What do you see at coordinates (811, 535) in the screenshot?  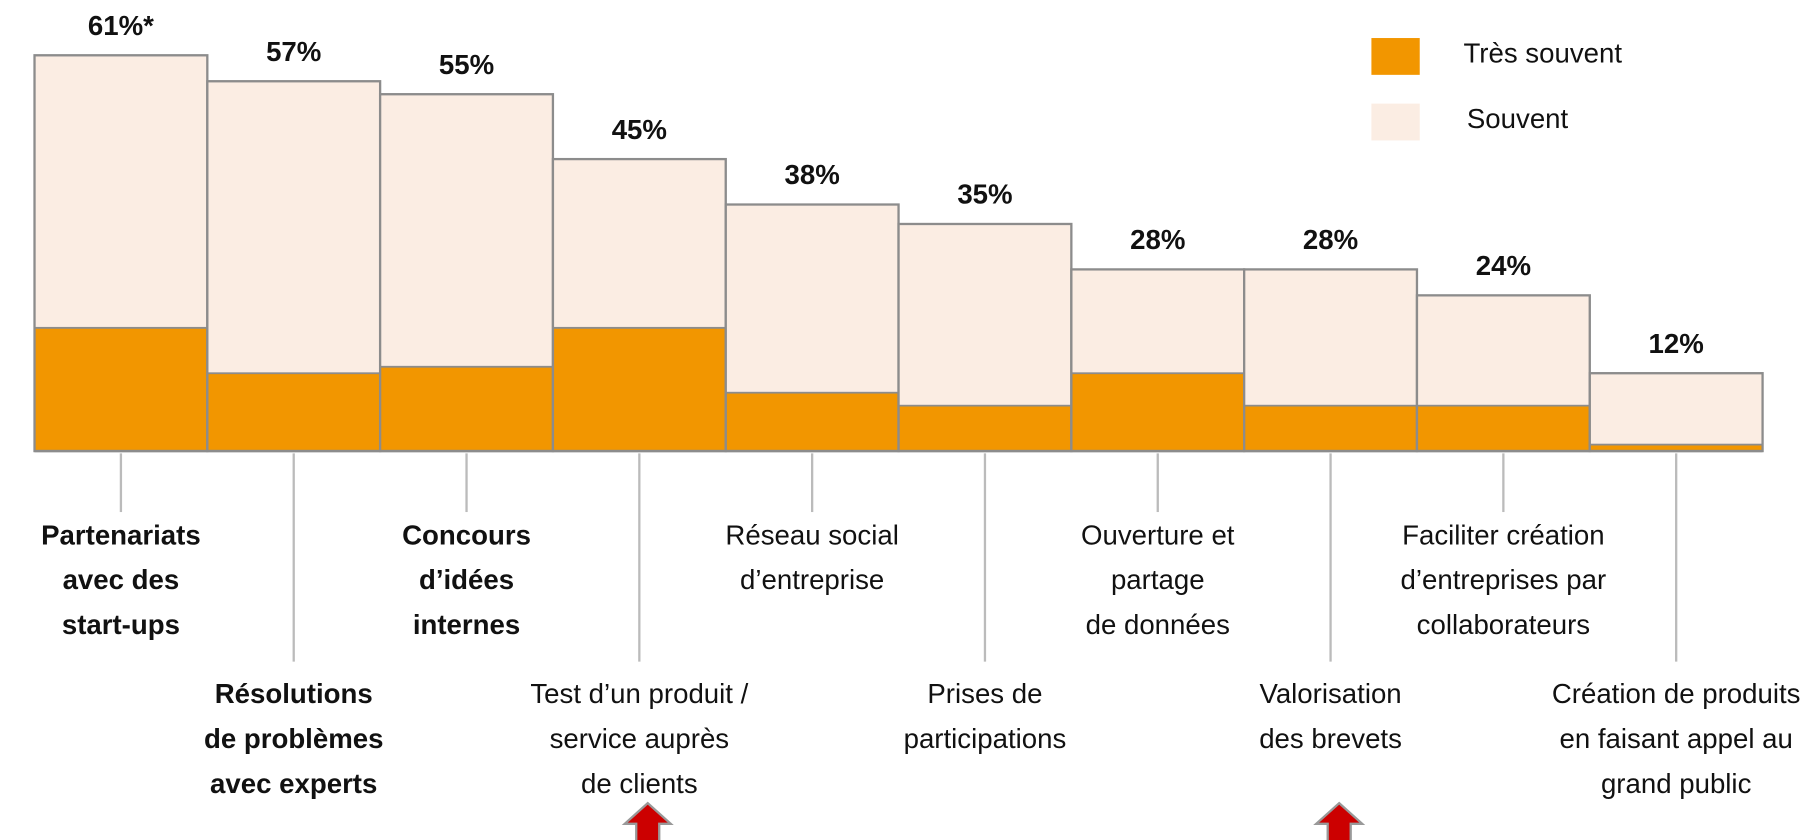 I see `category-line: Réseau social` at bounding box center [811, 535].